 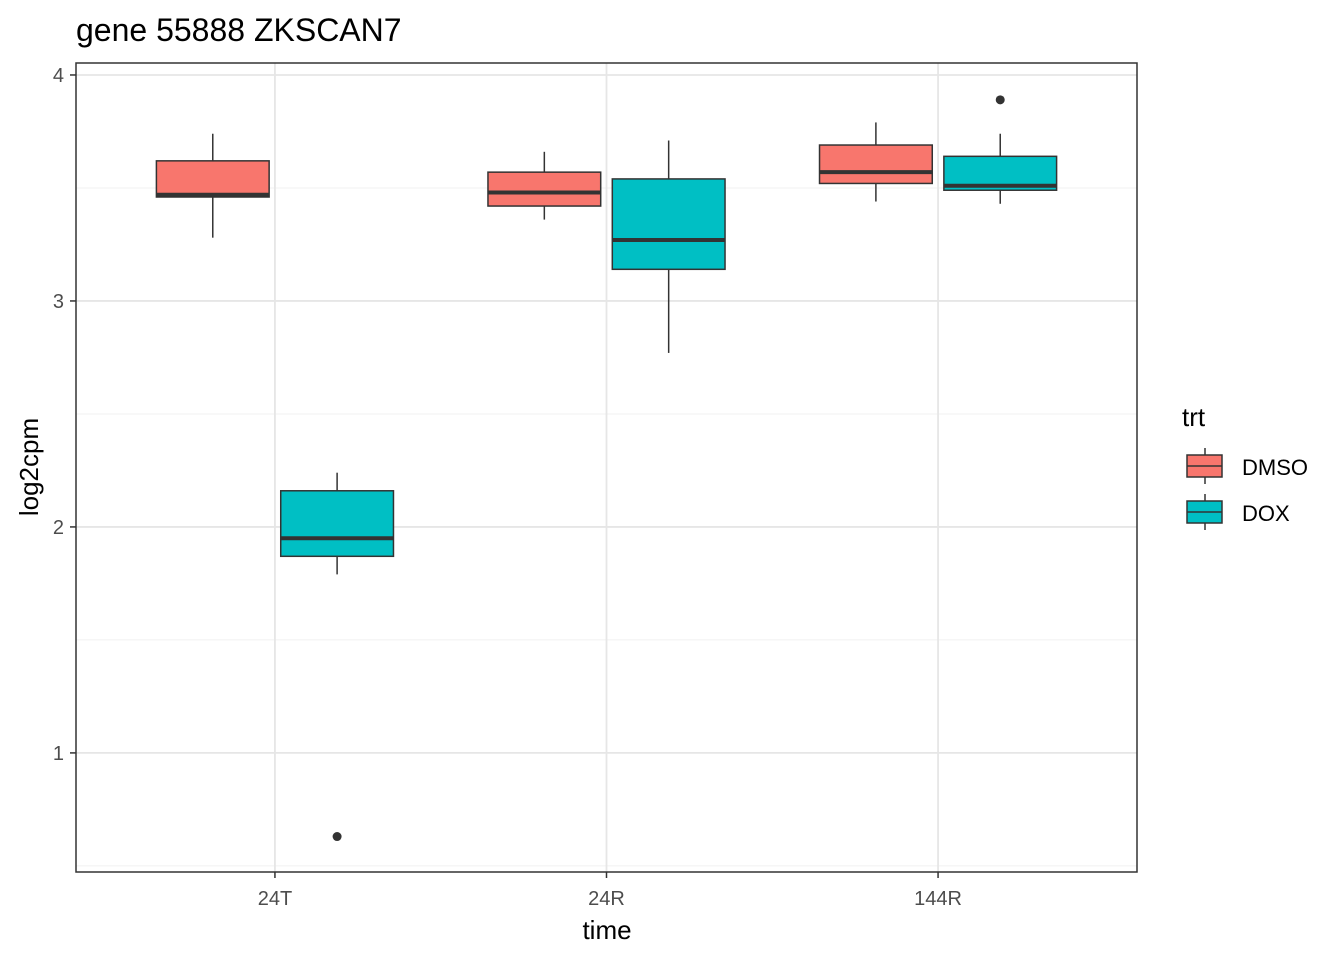 What do you see at coordinates (58, 754) in the screenshot?
I see `y-tick-label: 1` at bounding box center [58, 754].